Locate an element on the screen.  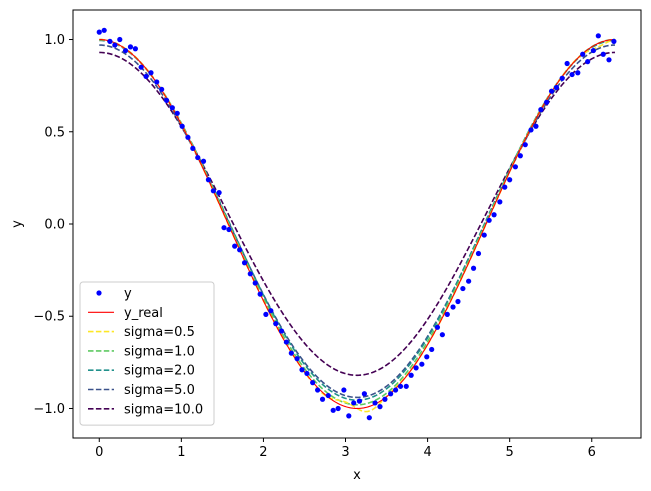
legend-label: y is located at coordinates (128, 294).